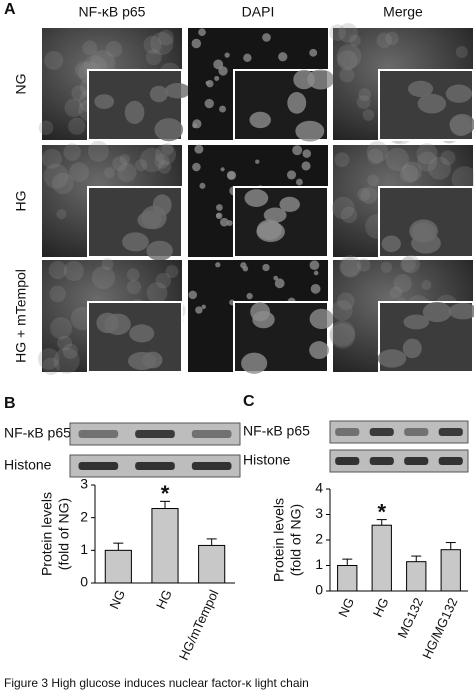 Image resolution: width=474 pixels, height=690 pixels. Describe the element at coordinates (10, 9) in the screenshot. I see `panel-label: A` at that location.